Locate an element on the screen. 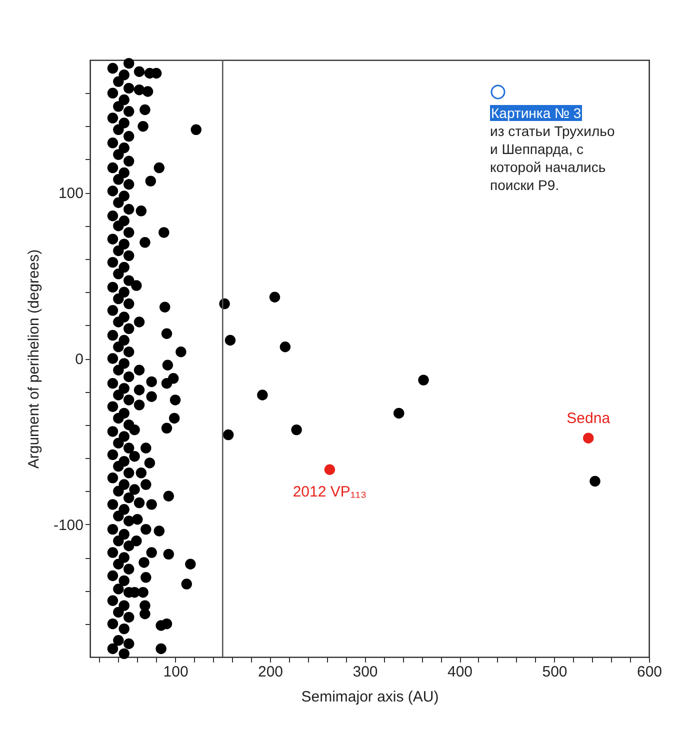 The width and height of the screenshot is (686, 736). y-tick-label: 0 is located at coordinates (79, 359).